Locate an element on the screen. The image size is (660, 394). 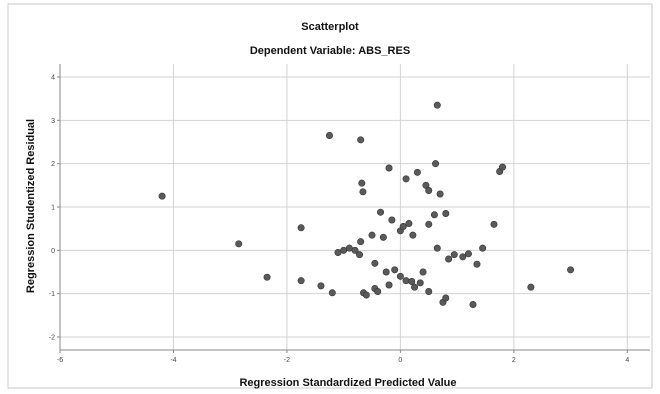
chart-title: Scatterplot is located at coordinates (330, 27).